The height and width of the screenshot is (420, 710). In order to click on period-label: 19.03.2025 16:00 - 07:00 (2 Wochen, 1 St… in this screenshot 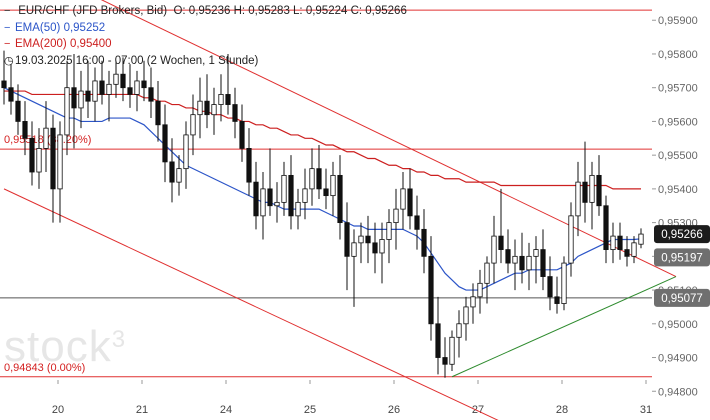, I will do `click(137, 61)`.